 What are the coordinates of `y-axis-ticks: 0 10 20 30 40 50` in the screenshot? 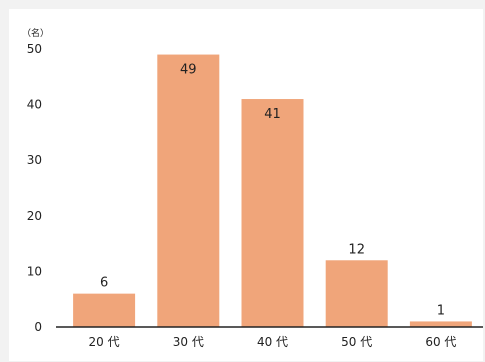 It's located at (34, 188).